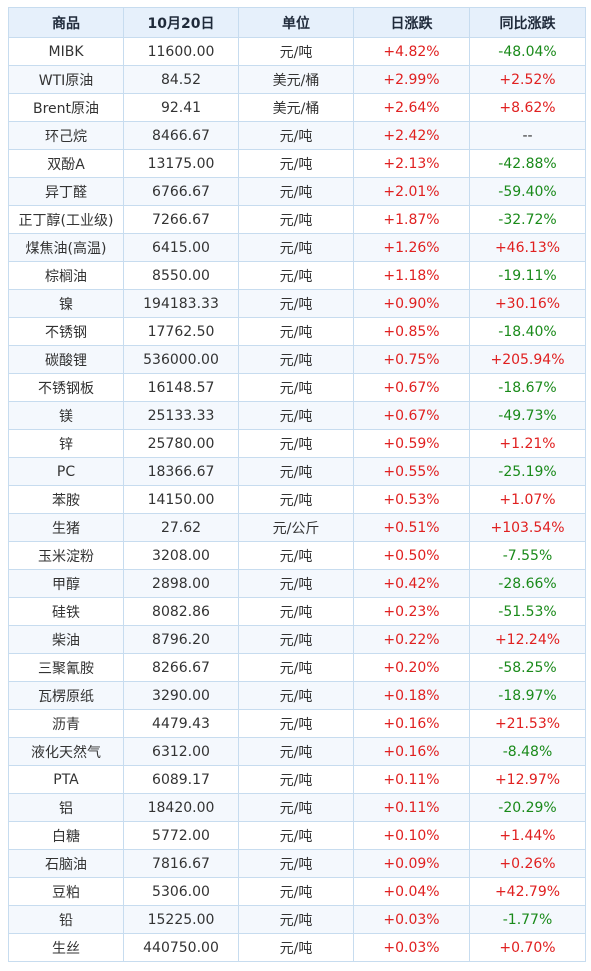 Image resolution: width=591 pixels, height=971 pixels. I want to click on header-commodity: 商品, so click(66, 22).